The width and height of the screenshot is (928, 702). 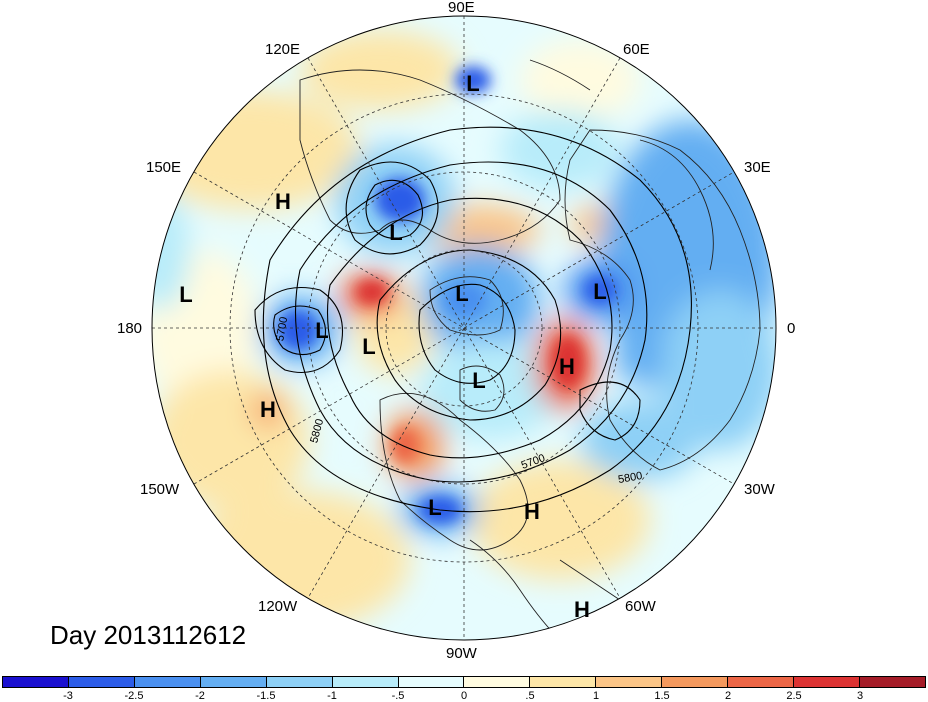 What do you see at coordinates (636, 49) in the screenshot?
I see `longitude-label: 60E` at bounding box center [636, 49].